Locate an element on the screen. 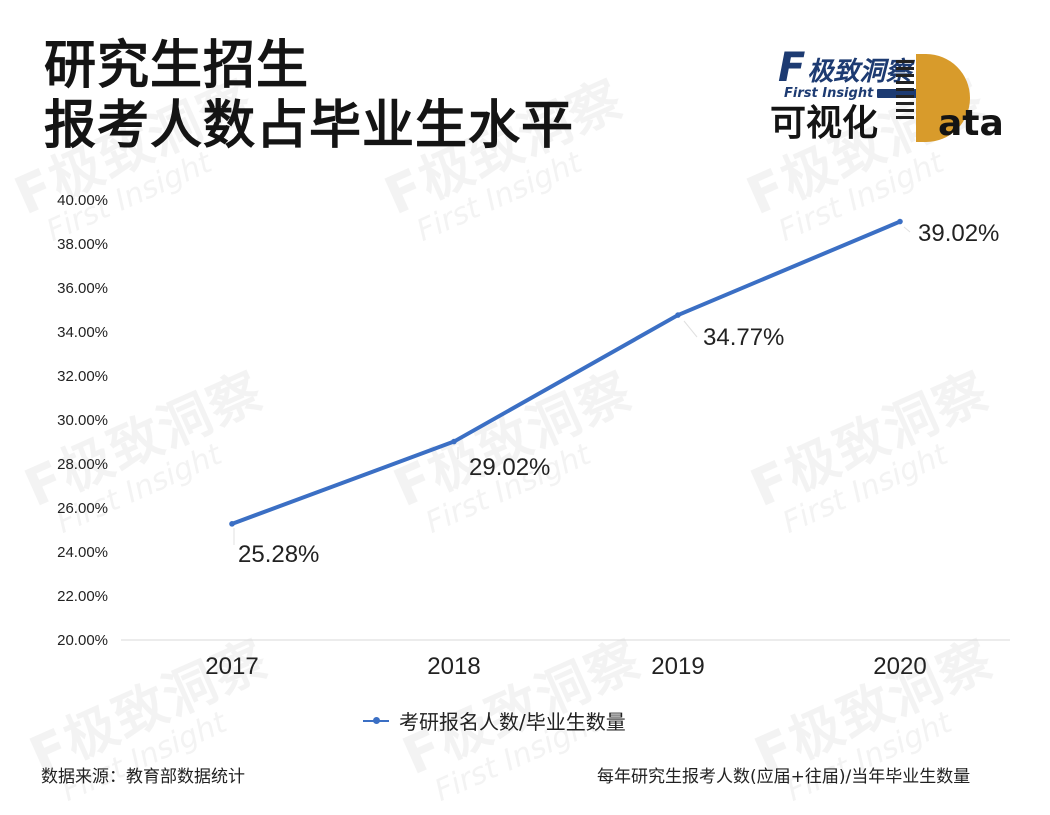 This screenshot has height=815, width=1050. footer-source: 数据来源：教育部数据统计 is located at coordinates (143, 777).